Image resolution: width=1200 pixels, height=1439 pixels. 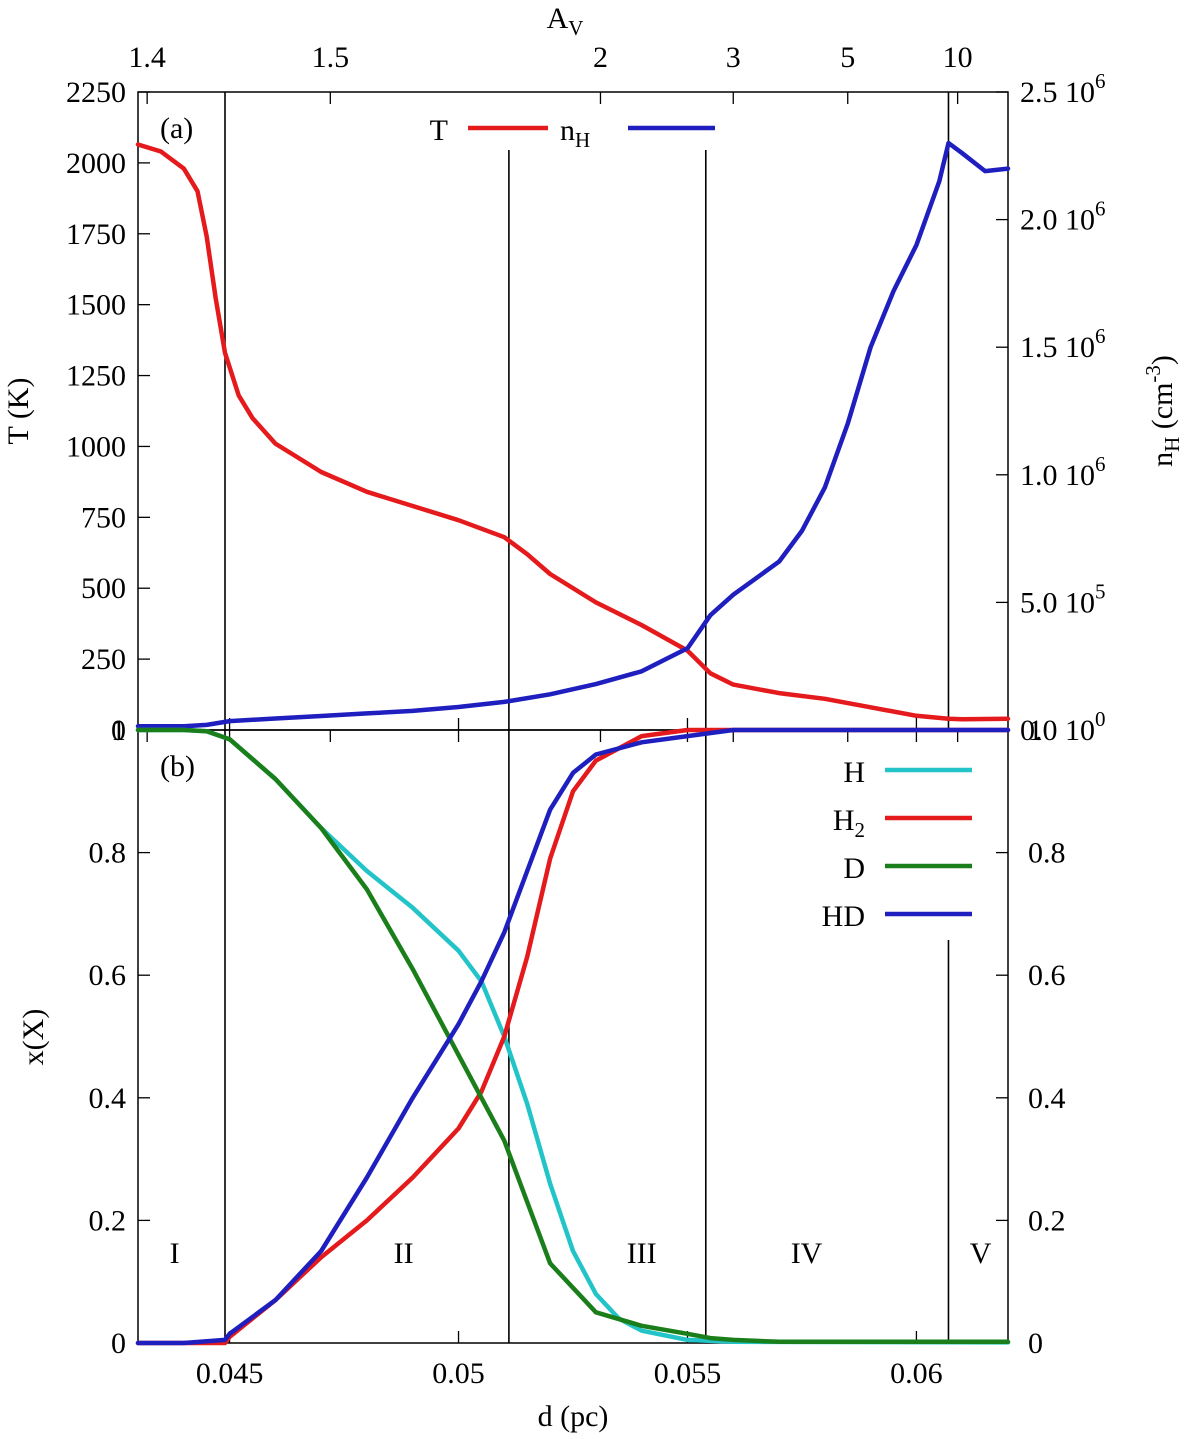 I want to click on top-axis-title-main: A, so click(x=558, y=18).